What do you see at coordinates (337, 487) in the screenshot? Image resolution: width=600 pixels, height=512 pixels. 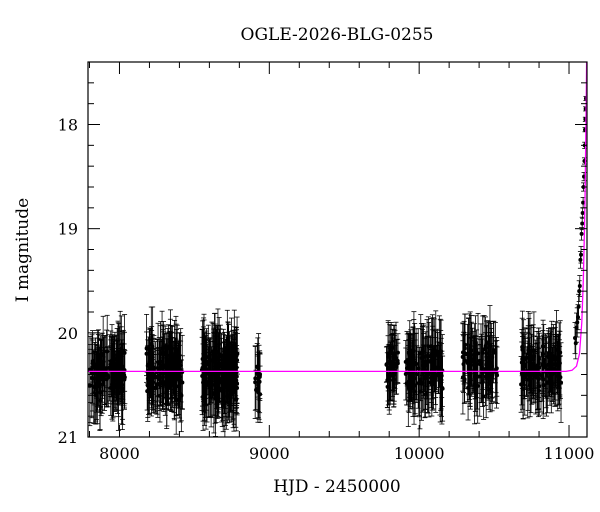 I see `x-axis-label: HJD - 2450000` at bounding box center [337, 487].